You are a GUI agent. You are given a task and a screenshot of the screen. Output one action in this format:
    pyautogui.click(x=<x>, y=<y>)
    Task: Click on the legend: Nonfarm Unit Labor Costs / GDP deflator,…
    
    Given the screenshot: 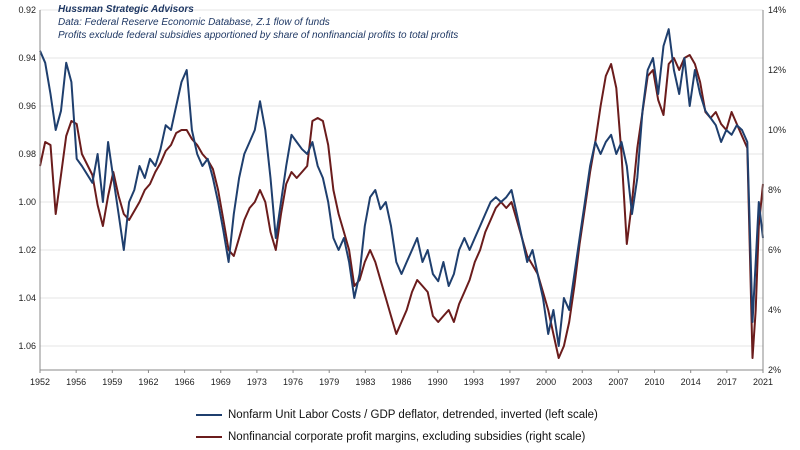 What is the action you would take?
    pyautogui.click(x=397, y=426)
    